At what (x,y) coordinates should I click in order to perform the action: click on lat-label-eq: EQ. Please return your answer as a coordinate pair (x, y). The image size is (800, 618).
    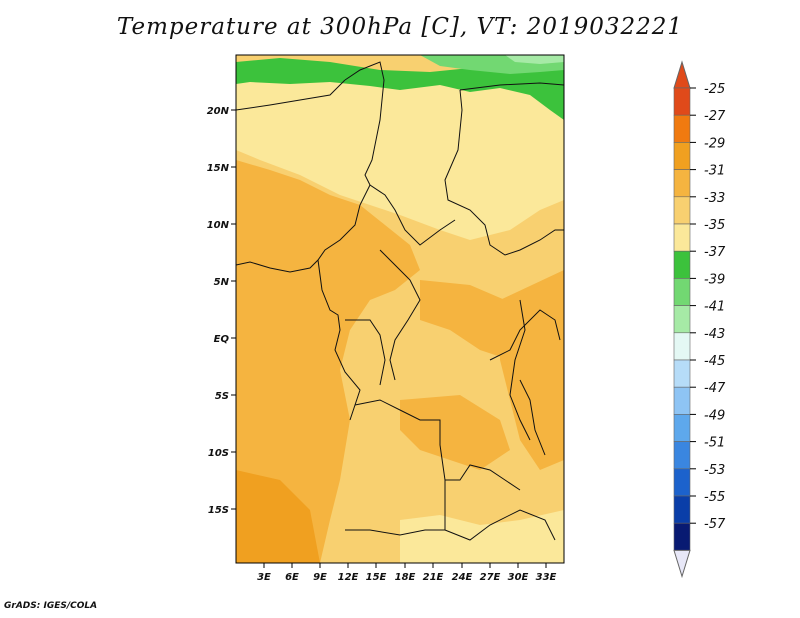
    Looking at the image, I should click on (222, 339).